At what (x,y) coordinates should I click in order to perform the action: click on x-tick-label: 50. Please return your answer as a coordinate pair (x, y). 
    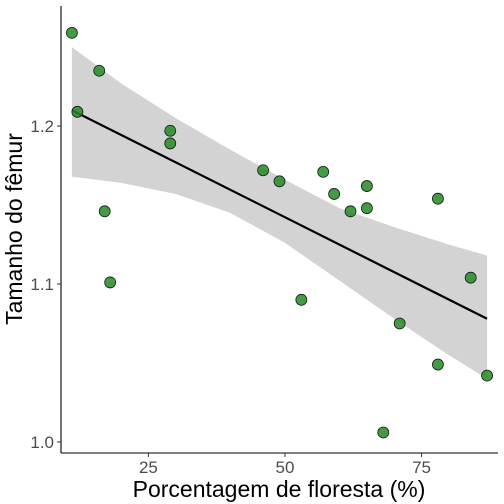
    Looking at the image, I should click on (285, 467).